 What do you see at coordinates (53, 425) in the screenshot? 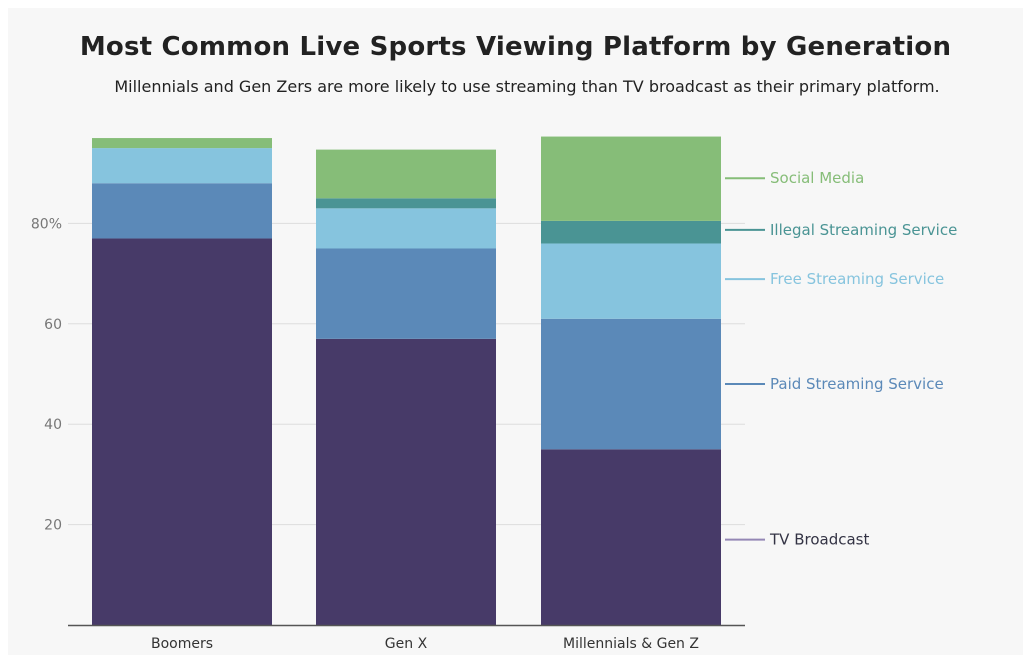
I see `y-tick-label: 40` at bounding box center [53, 425].